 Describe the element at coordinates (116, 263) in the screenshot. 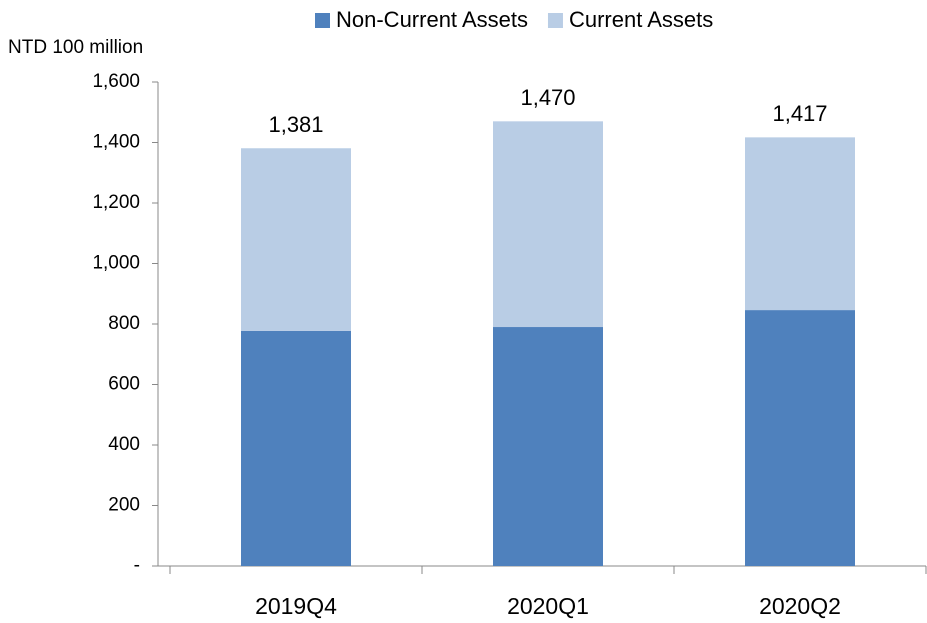

I see `y-tick-label: 1,000` at that location.